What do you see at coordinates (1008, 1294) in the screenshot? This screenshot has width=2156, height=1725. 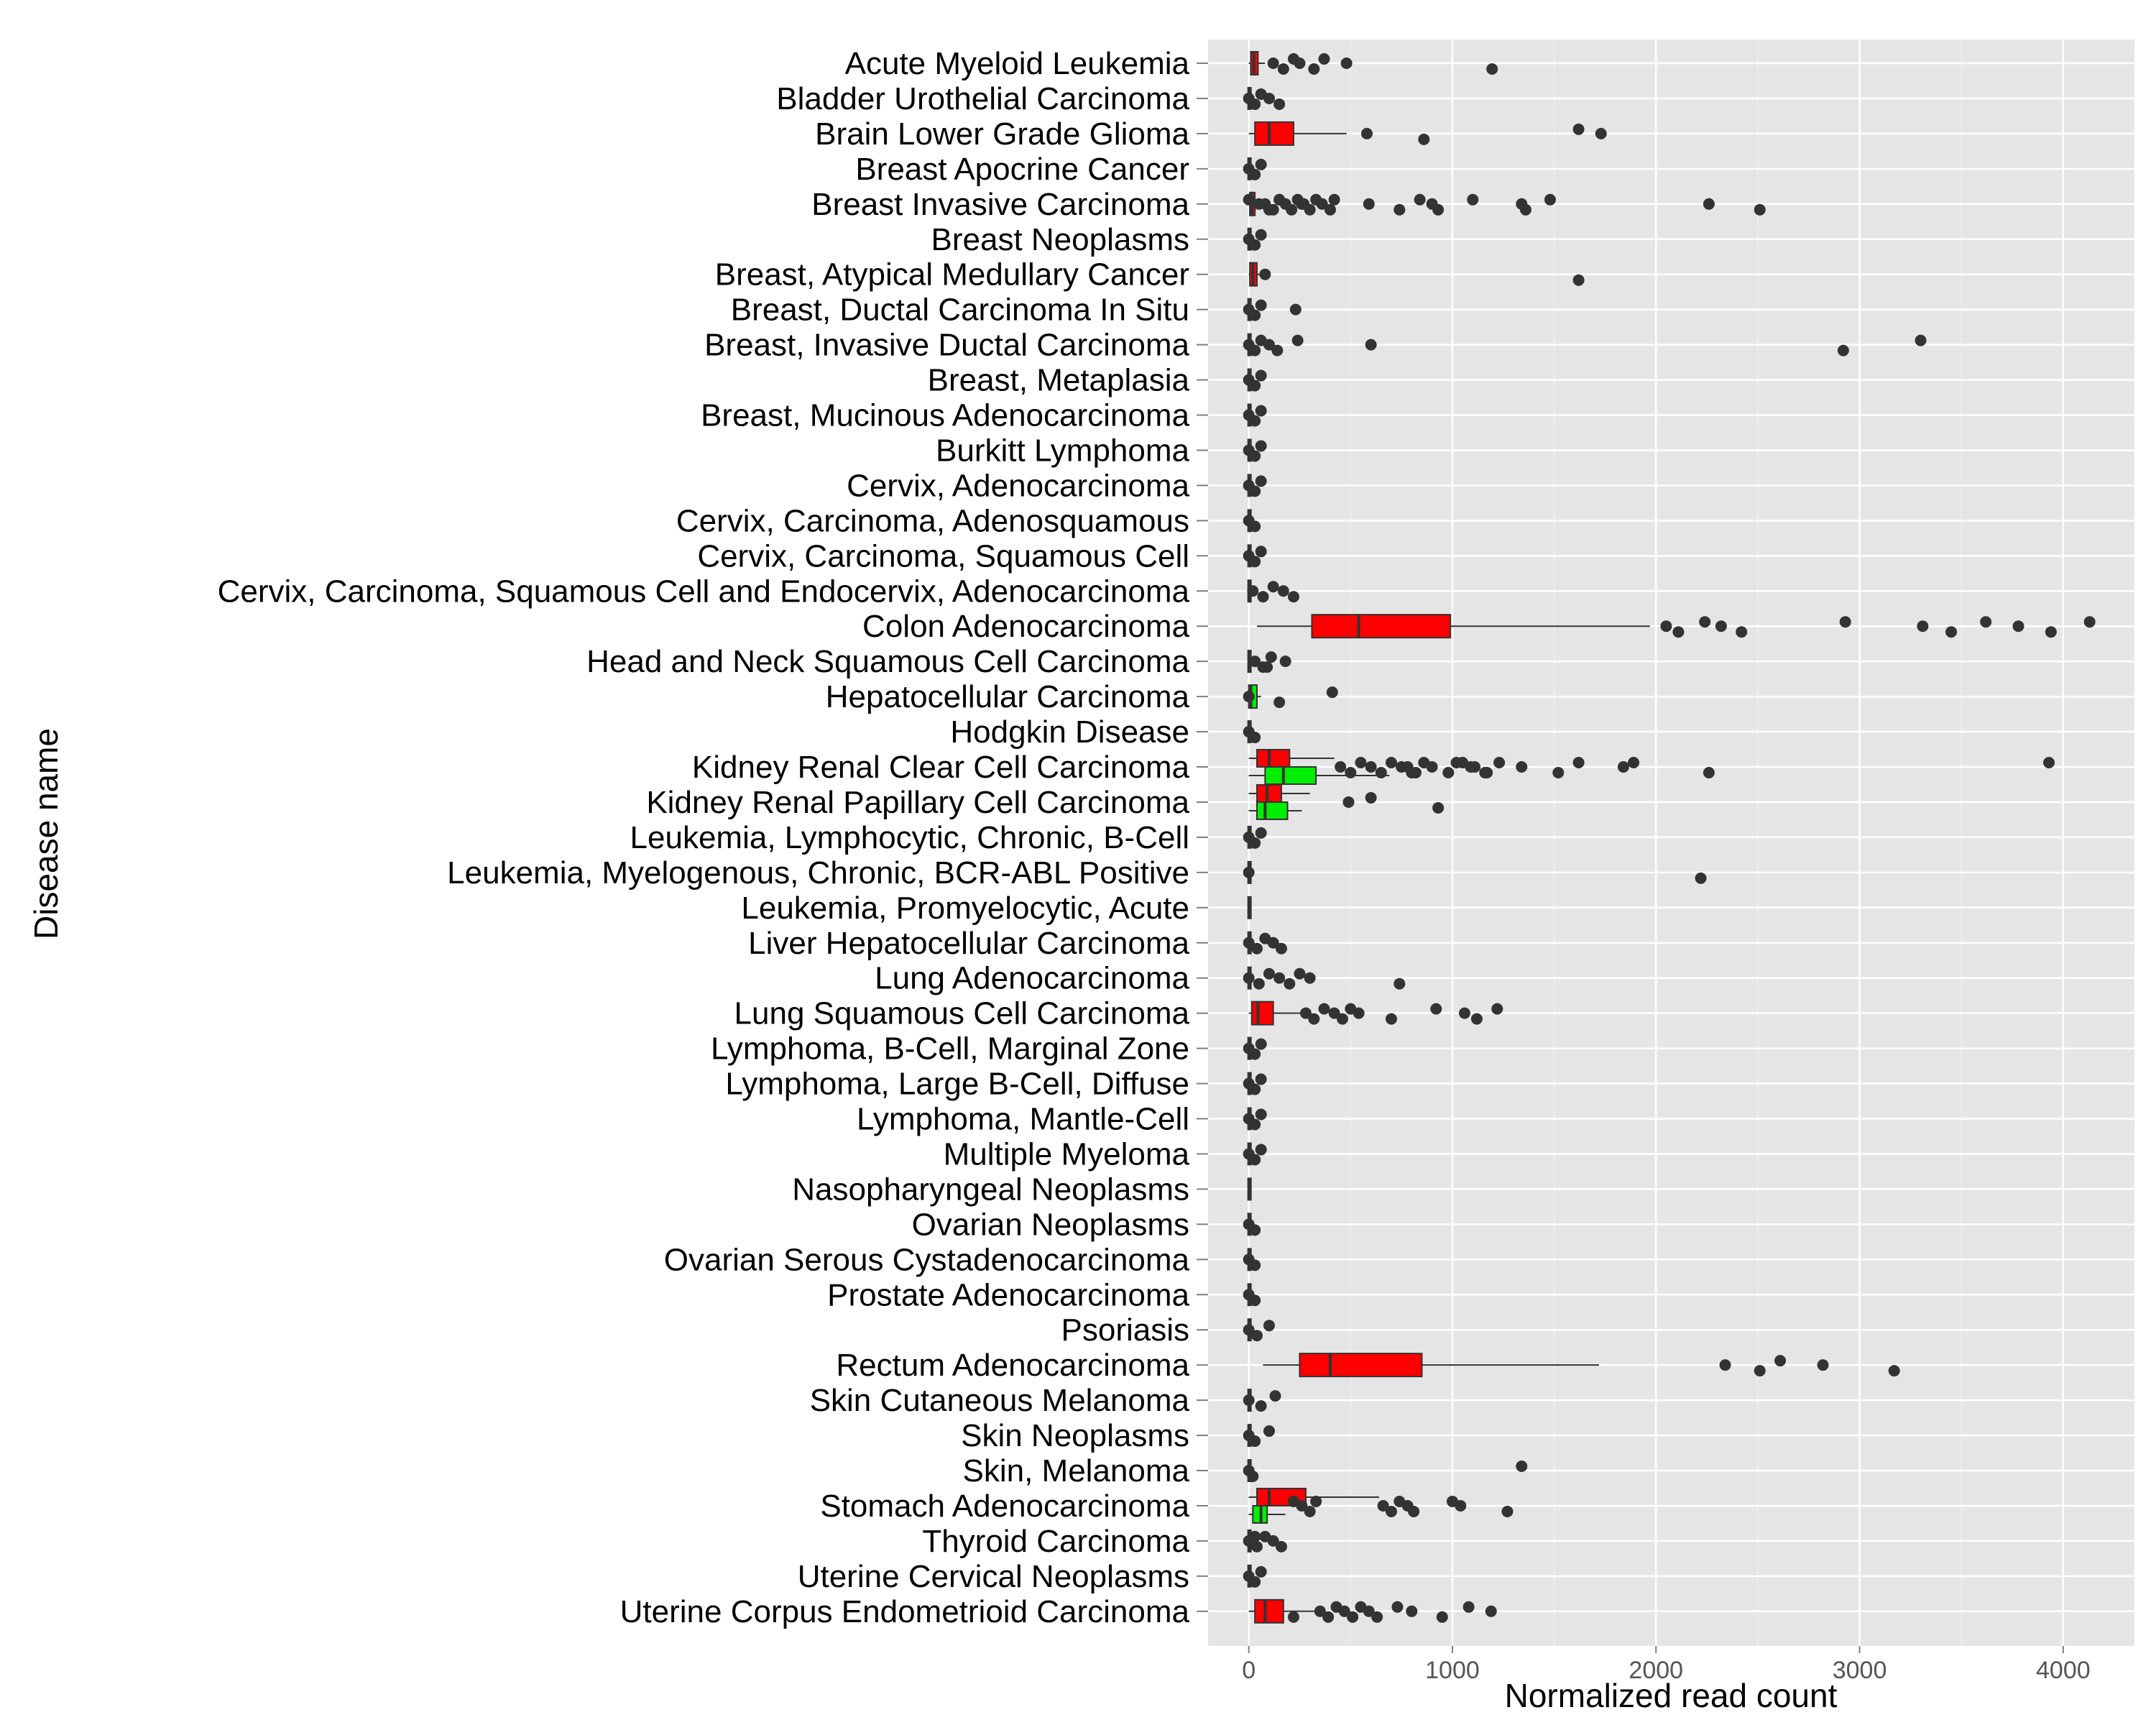 I see `category-label: Prostate Adenocarcinoma` at bounding box center [1008, 1294].